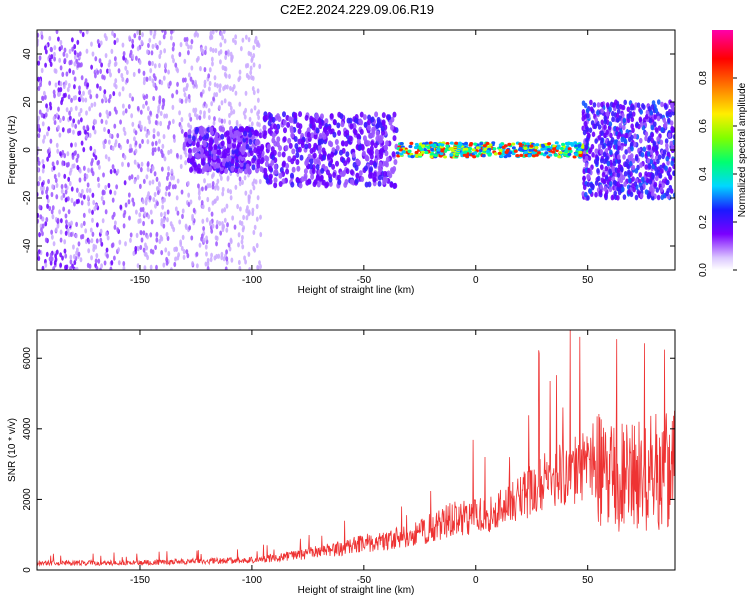  What do you see at coordinates (364, 280) in the screenshot?
I see `x-tick-label: -50` at bounding box center [364, 280].